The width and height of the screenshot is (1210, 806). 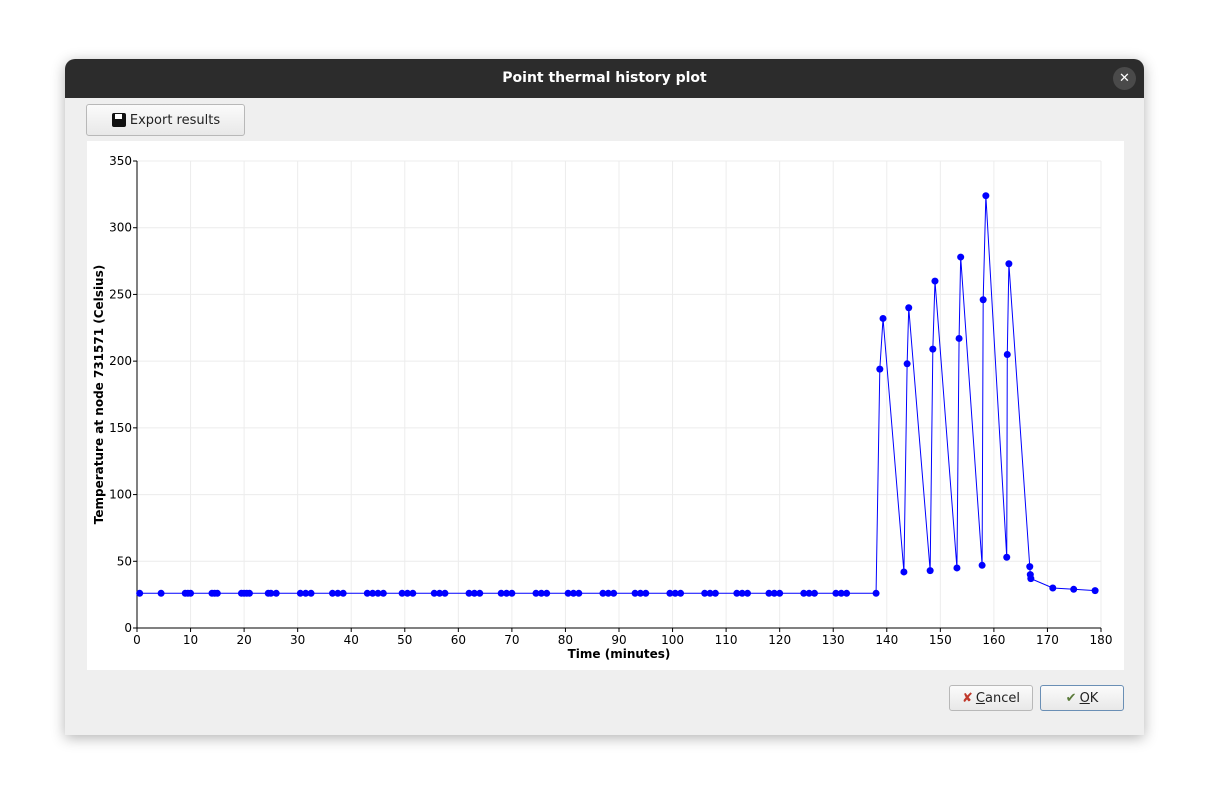 What do you see at coordinates (991, 698) in the screenshot?
I see `cancel-button: ✘ Cancel` at bounding box center [991, 698].